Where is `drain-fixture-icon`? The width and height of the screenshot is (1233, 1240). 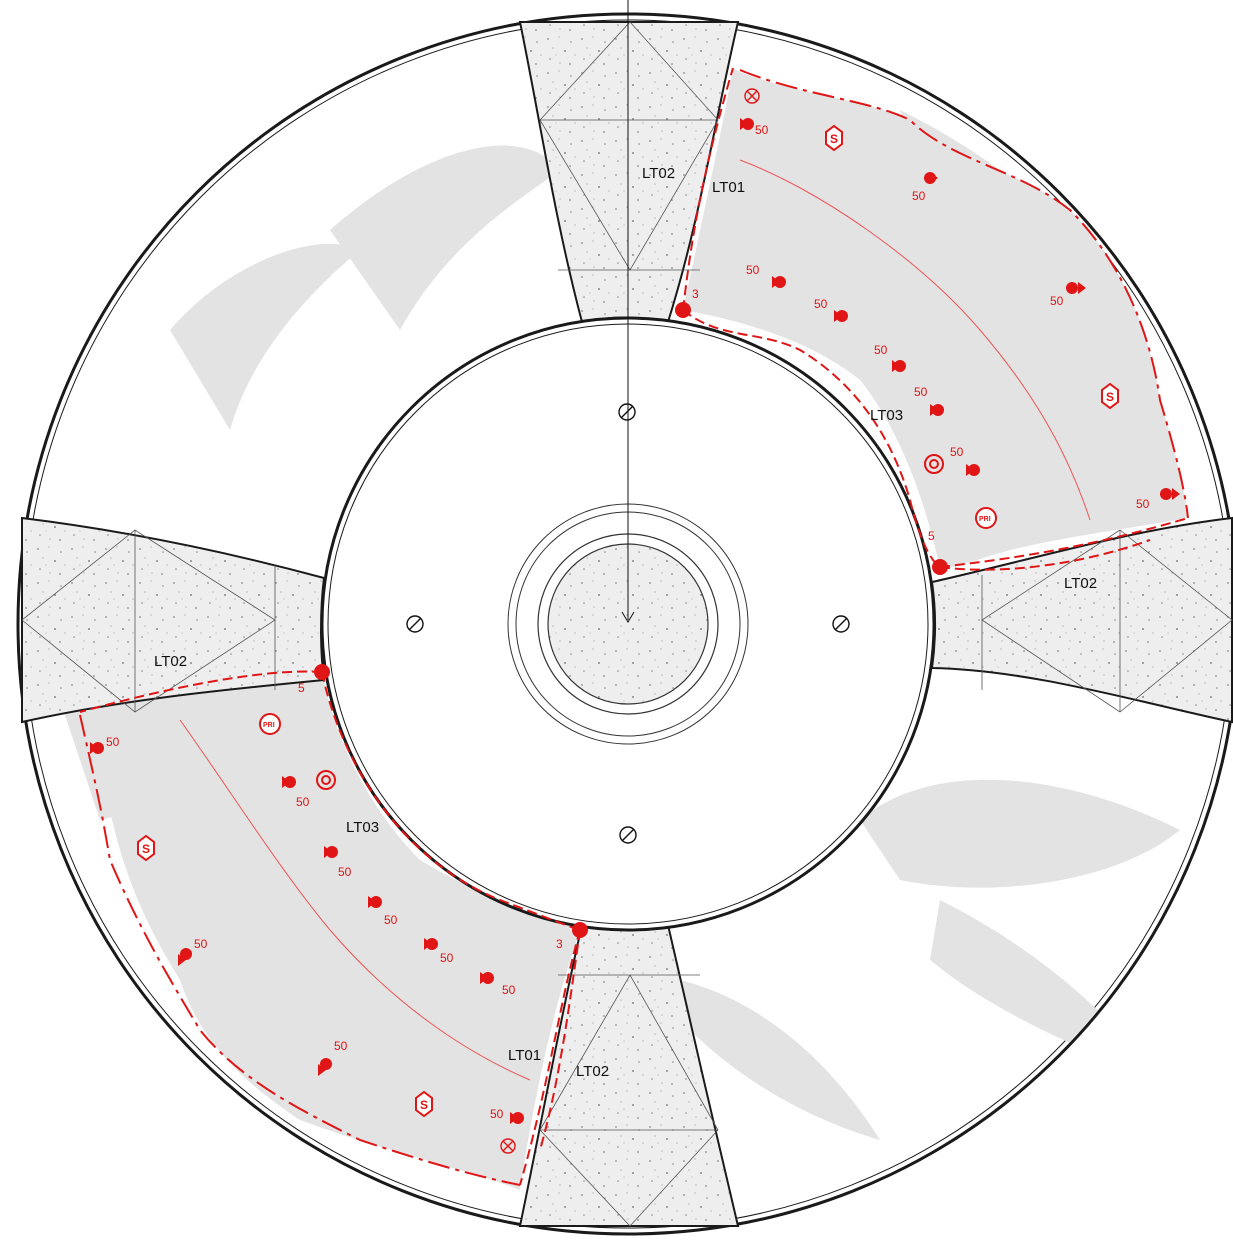 drain-fixture-icon is located at coordinates (628, 623).